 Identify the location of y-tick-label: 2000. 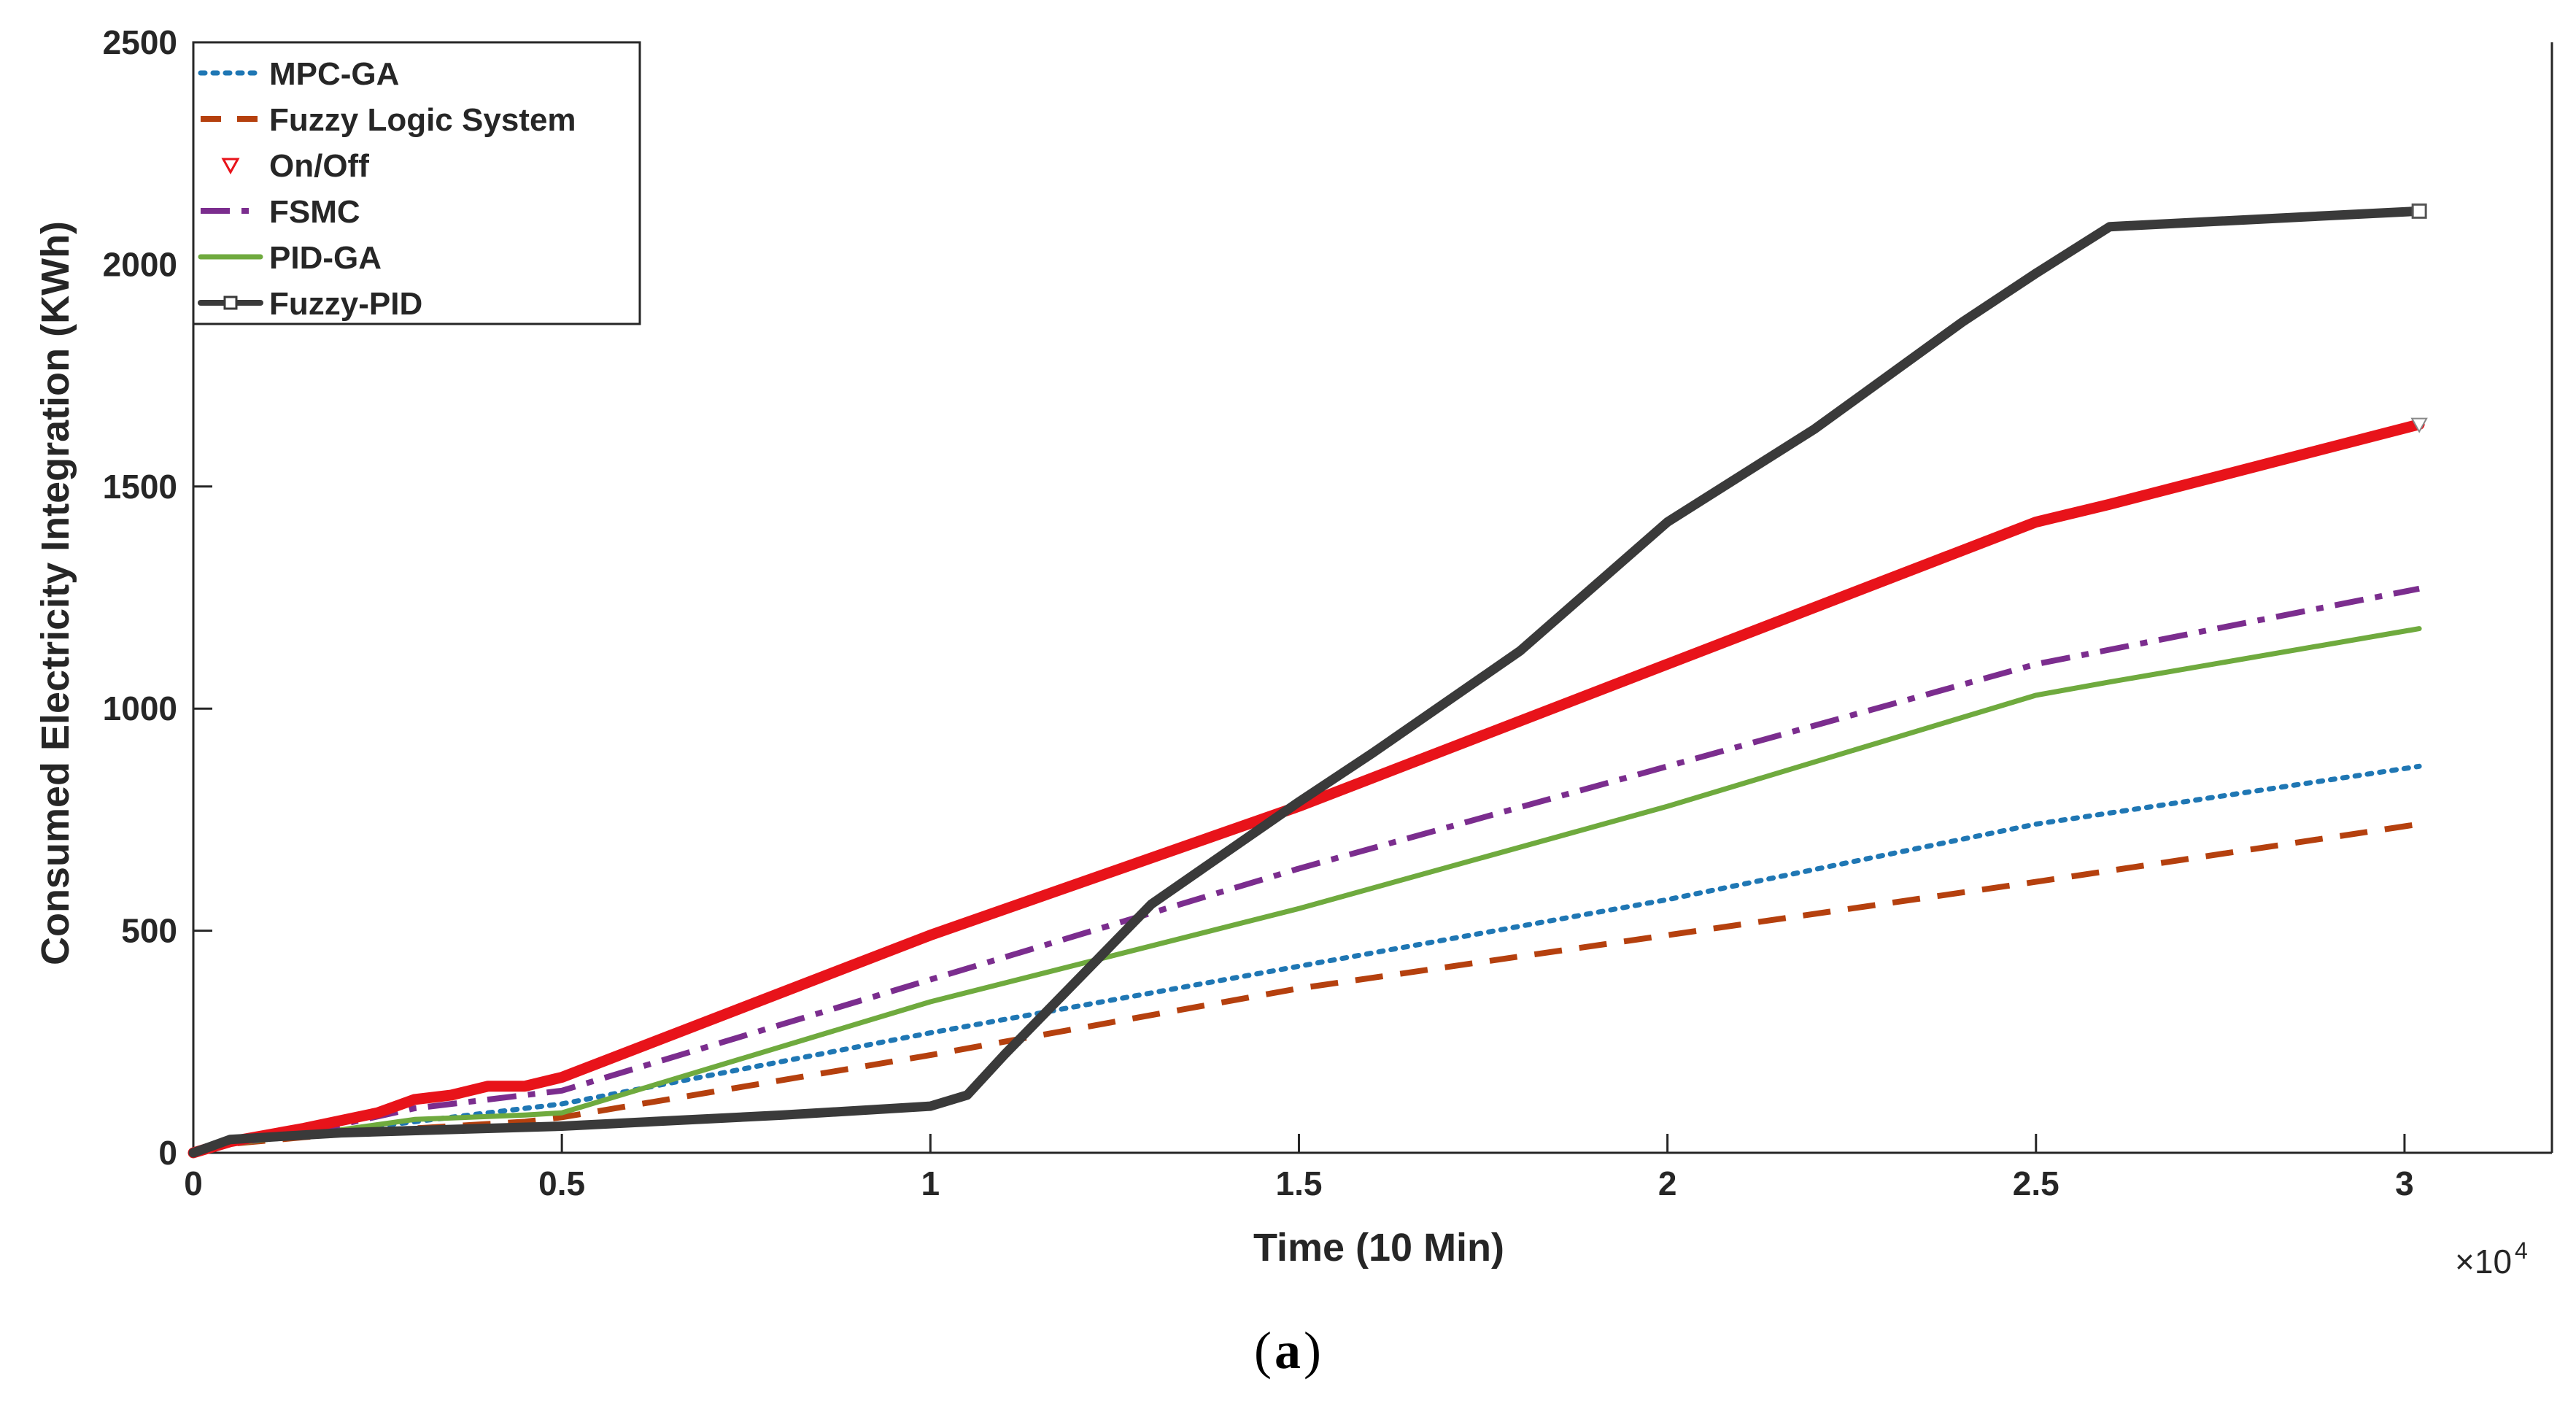
(140, 264).